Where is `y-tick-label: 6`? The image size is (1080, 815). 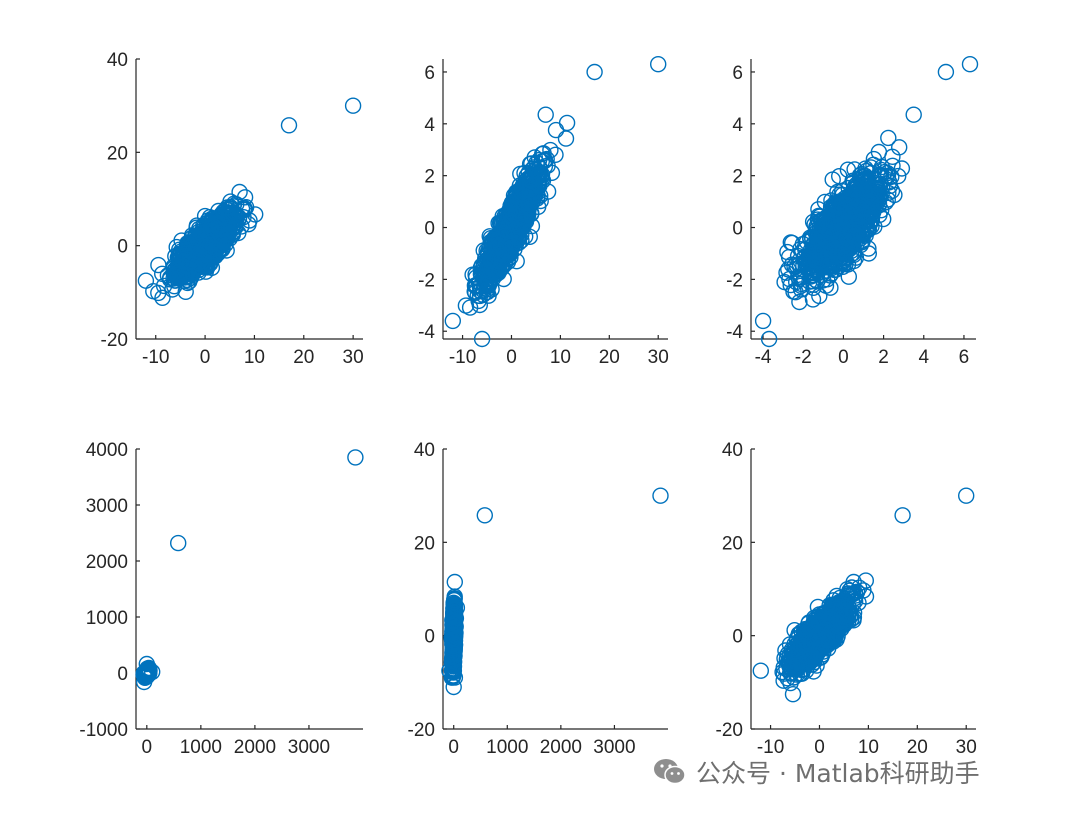 y-tick-label: 6 is located at coordinates (737, 73).